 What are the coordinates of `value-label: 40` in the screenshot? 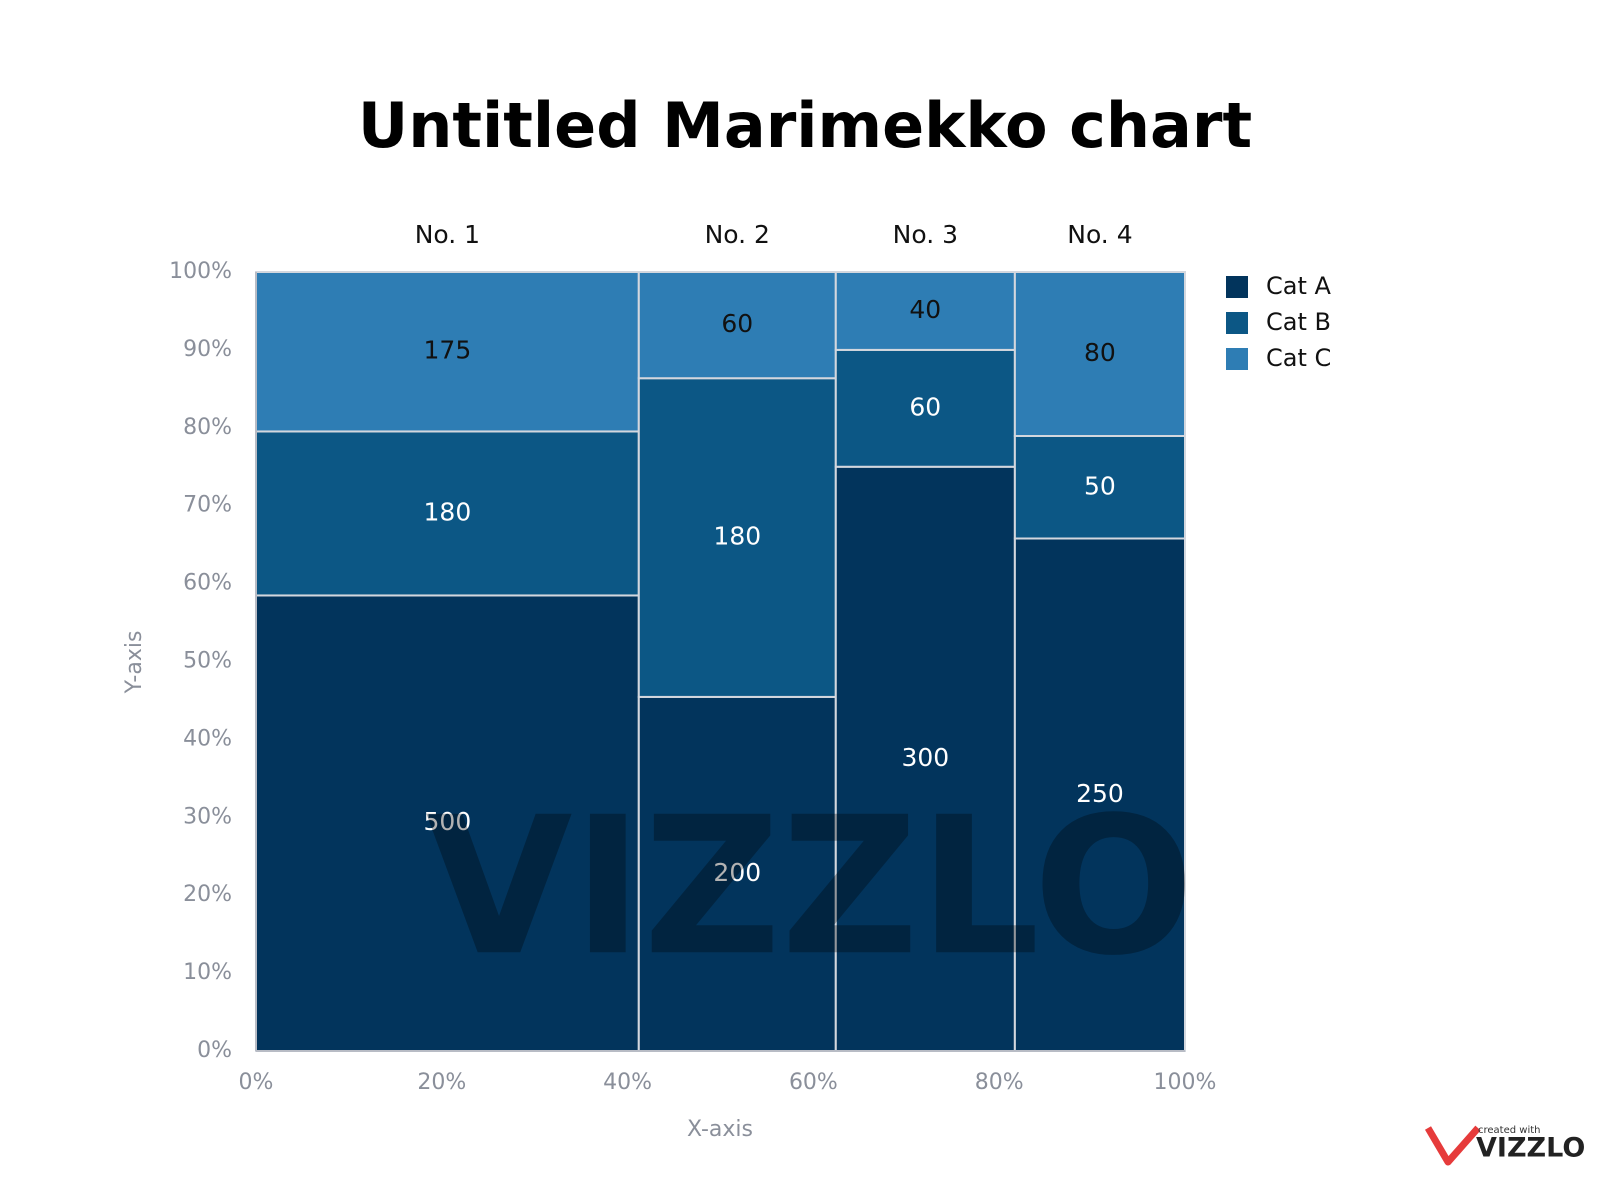 It's located at (925, 309).